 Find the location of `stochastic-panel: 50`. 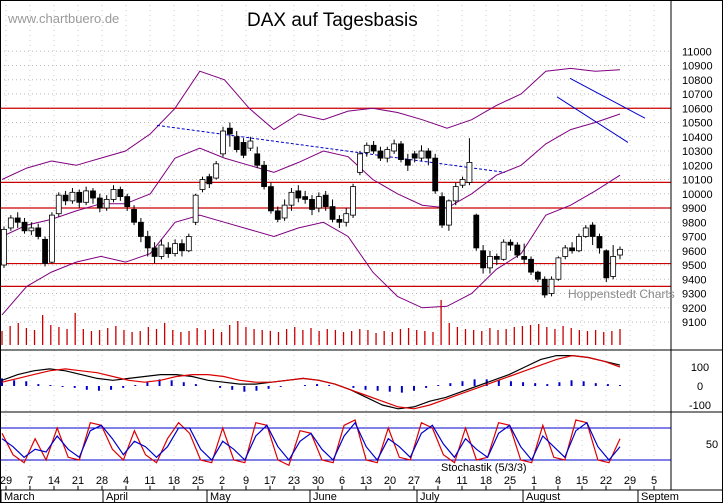

stochastic-panel: 50 is located at coordinates (359, 443).